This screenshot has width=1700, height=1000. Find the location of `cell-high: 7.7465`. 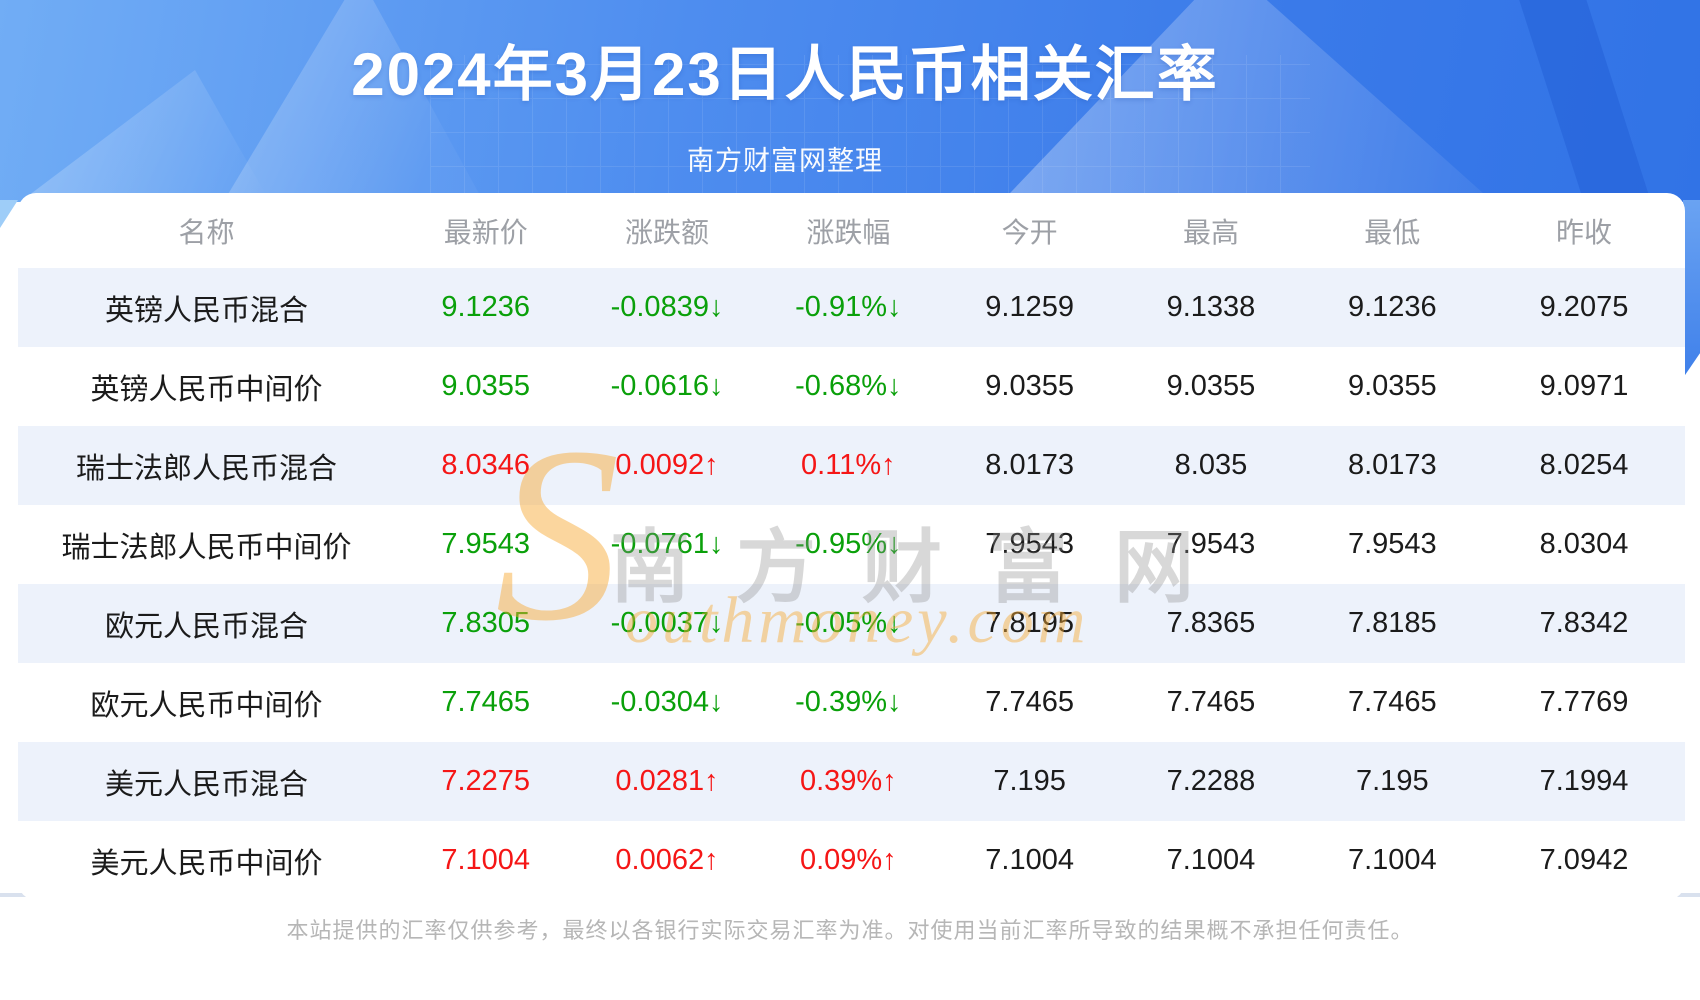

cell-high: 7.7465 is located at coordinates (1211, 702).